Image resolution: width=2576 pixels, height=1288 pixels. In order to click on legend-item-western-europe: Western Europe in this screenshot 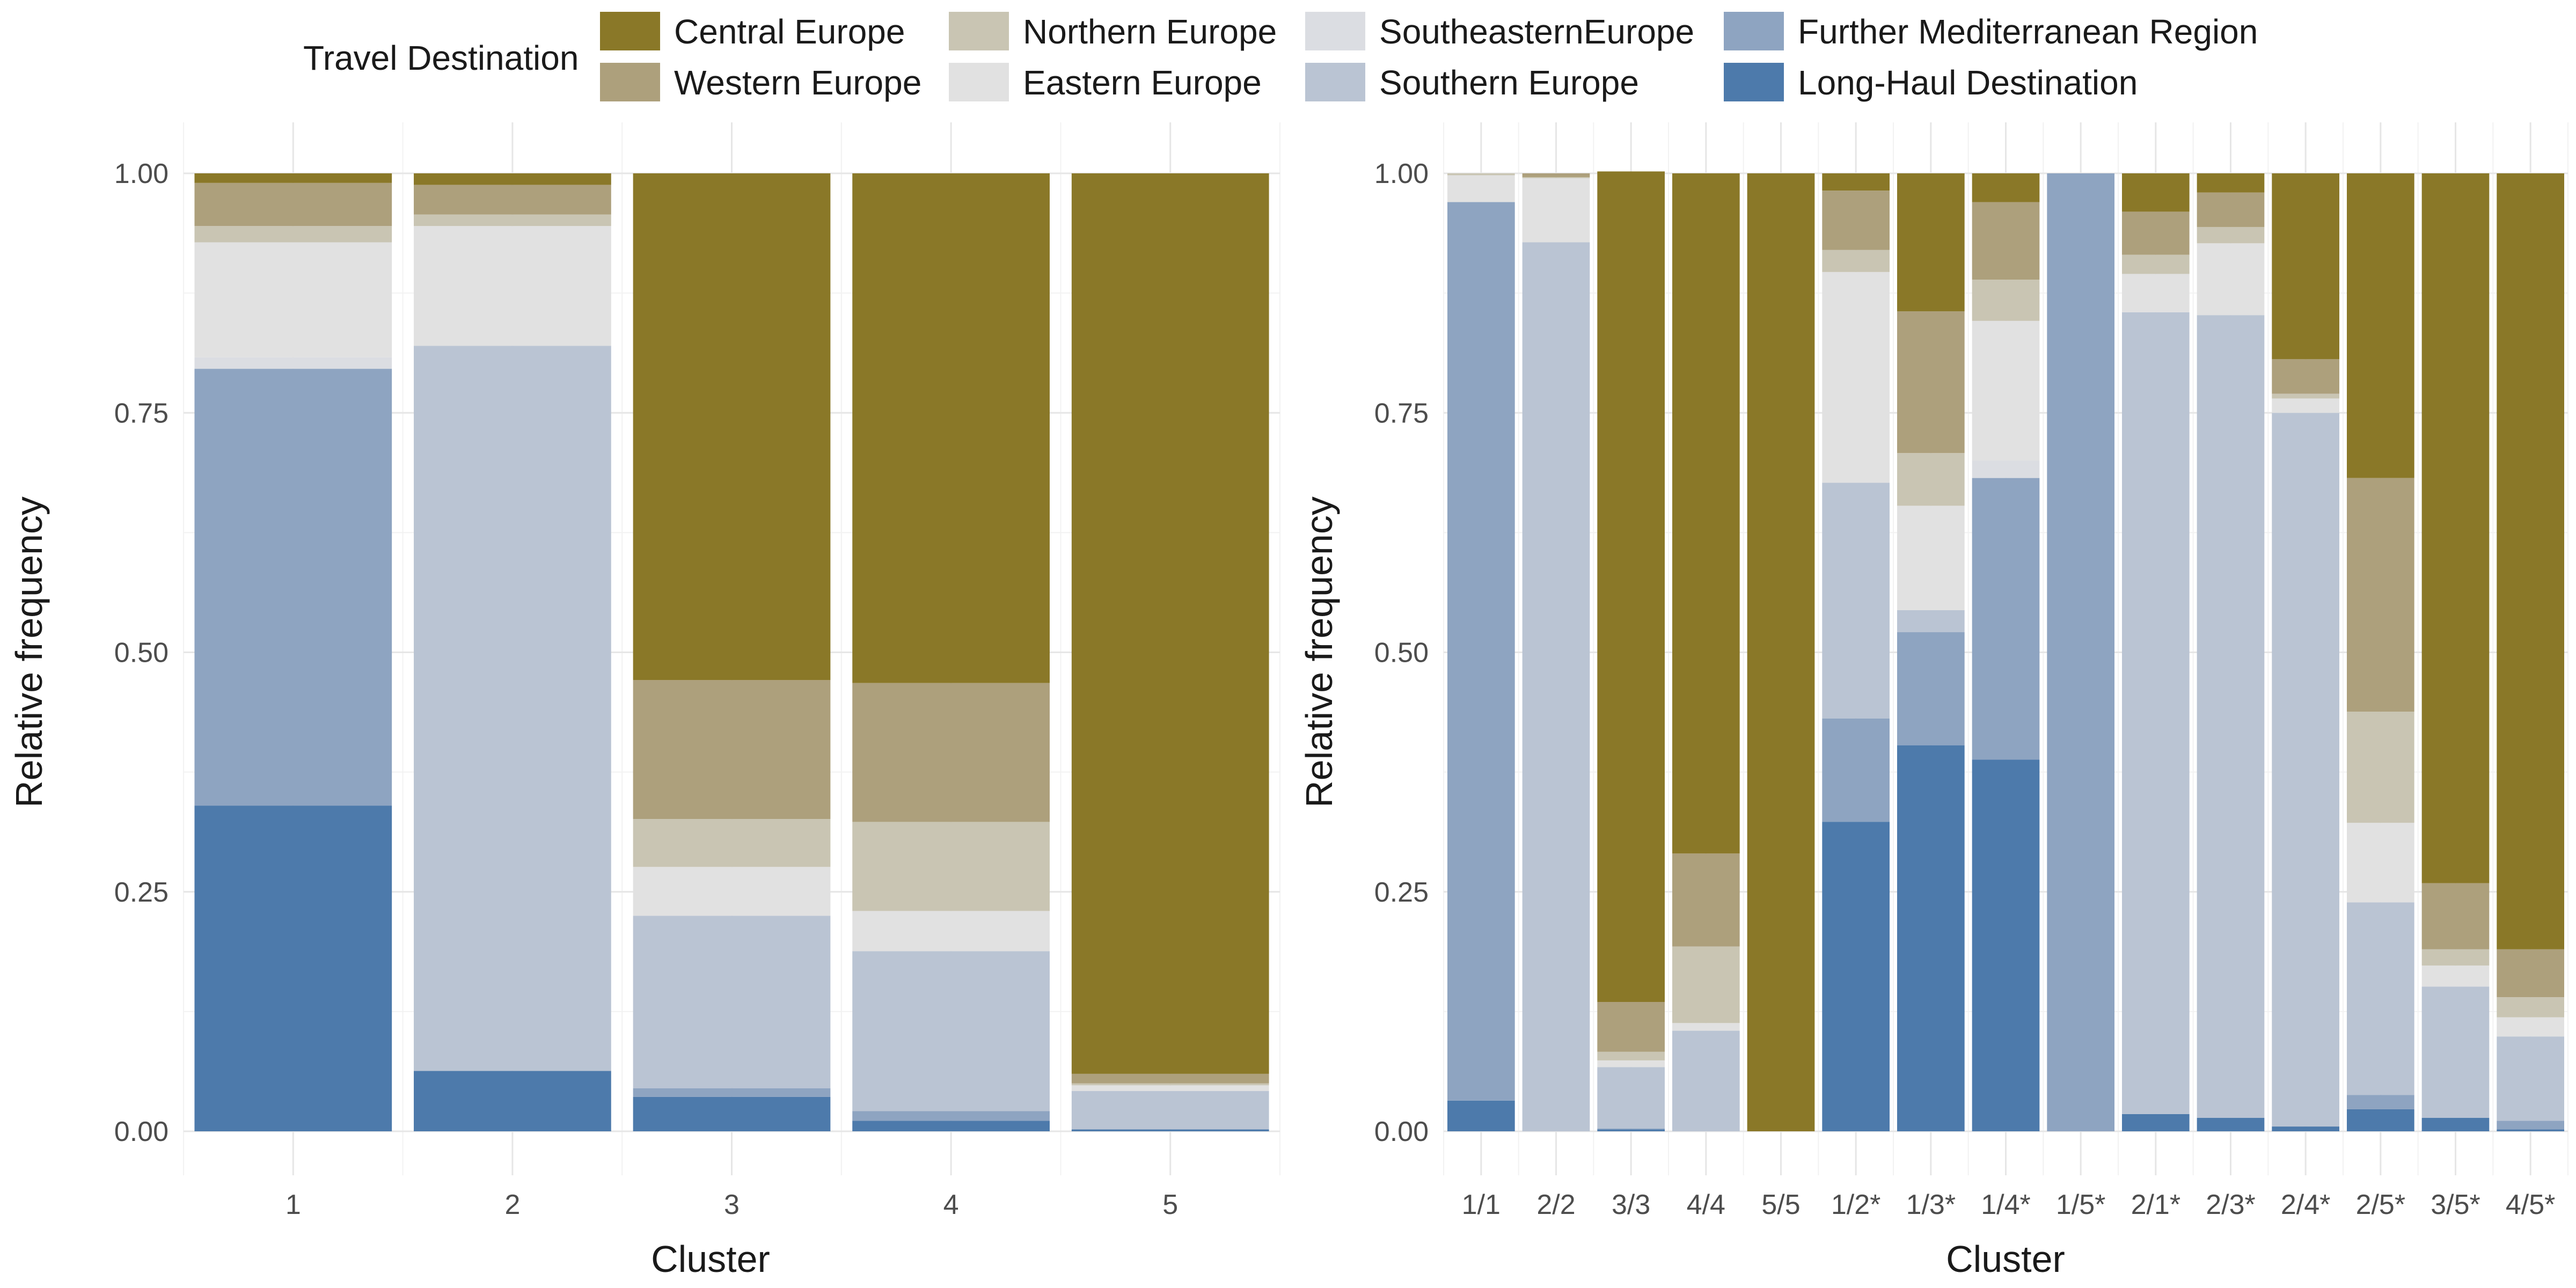, I will do `click(760, 82)`.